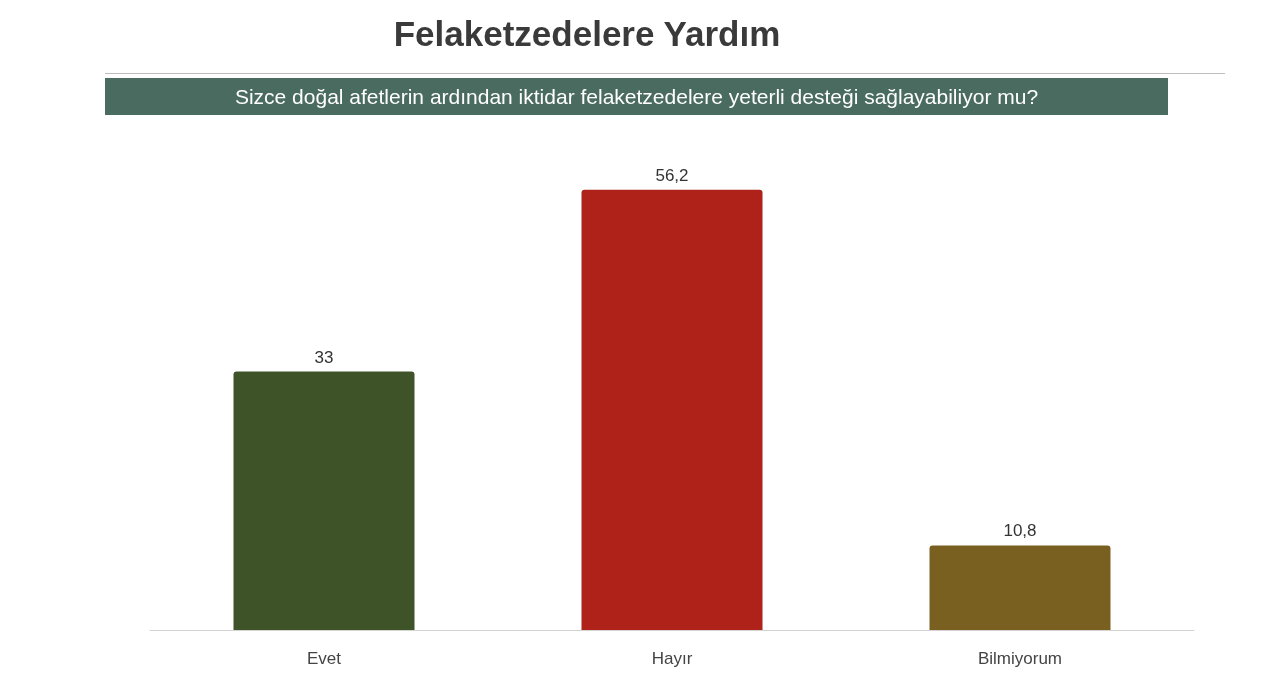 This screenshot has width=1280, height=693. What do you see at coordinates (636, 96) in the screenshot?
I see `chart-subtitle: Sizce doğal afetlerin ardından iktidar felaketzedelere yeterli desteği sağlayabiliyor mu?` at bounding box center [636, 96].